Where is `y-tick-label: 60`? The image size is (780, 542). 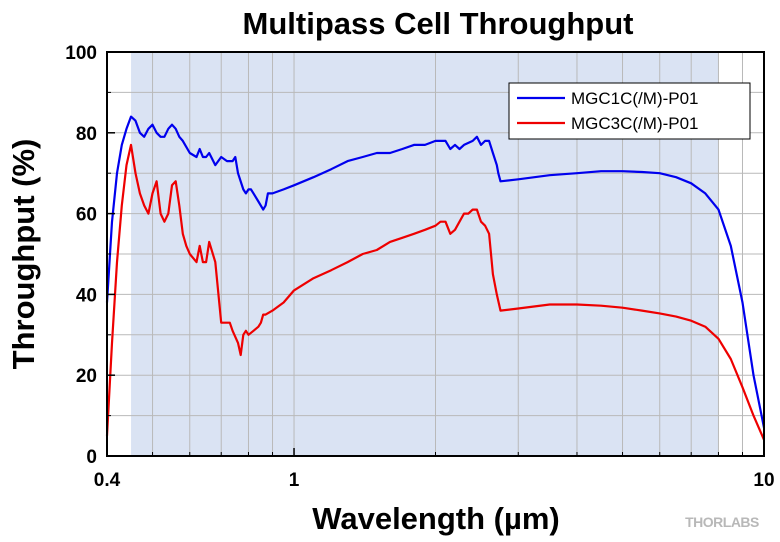 y-tick-label: 60 is located at coordinates (86, 215).